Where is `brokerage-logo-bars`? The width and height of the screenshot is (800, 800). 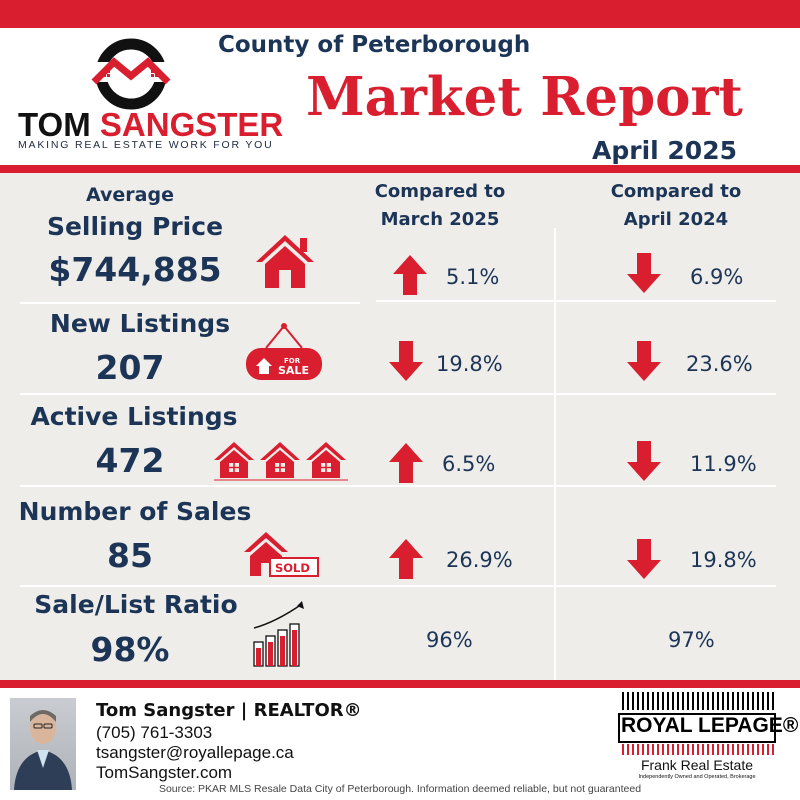
brokerage-logo-bars is located at coordinates (698, 701).